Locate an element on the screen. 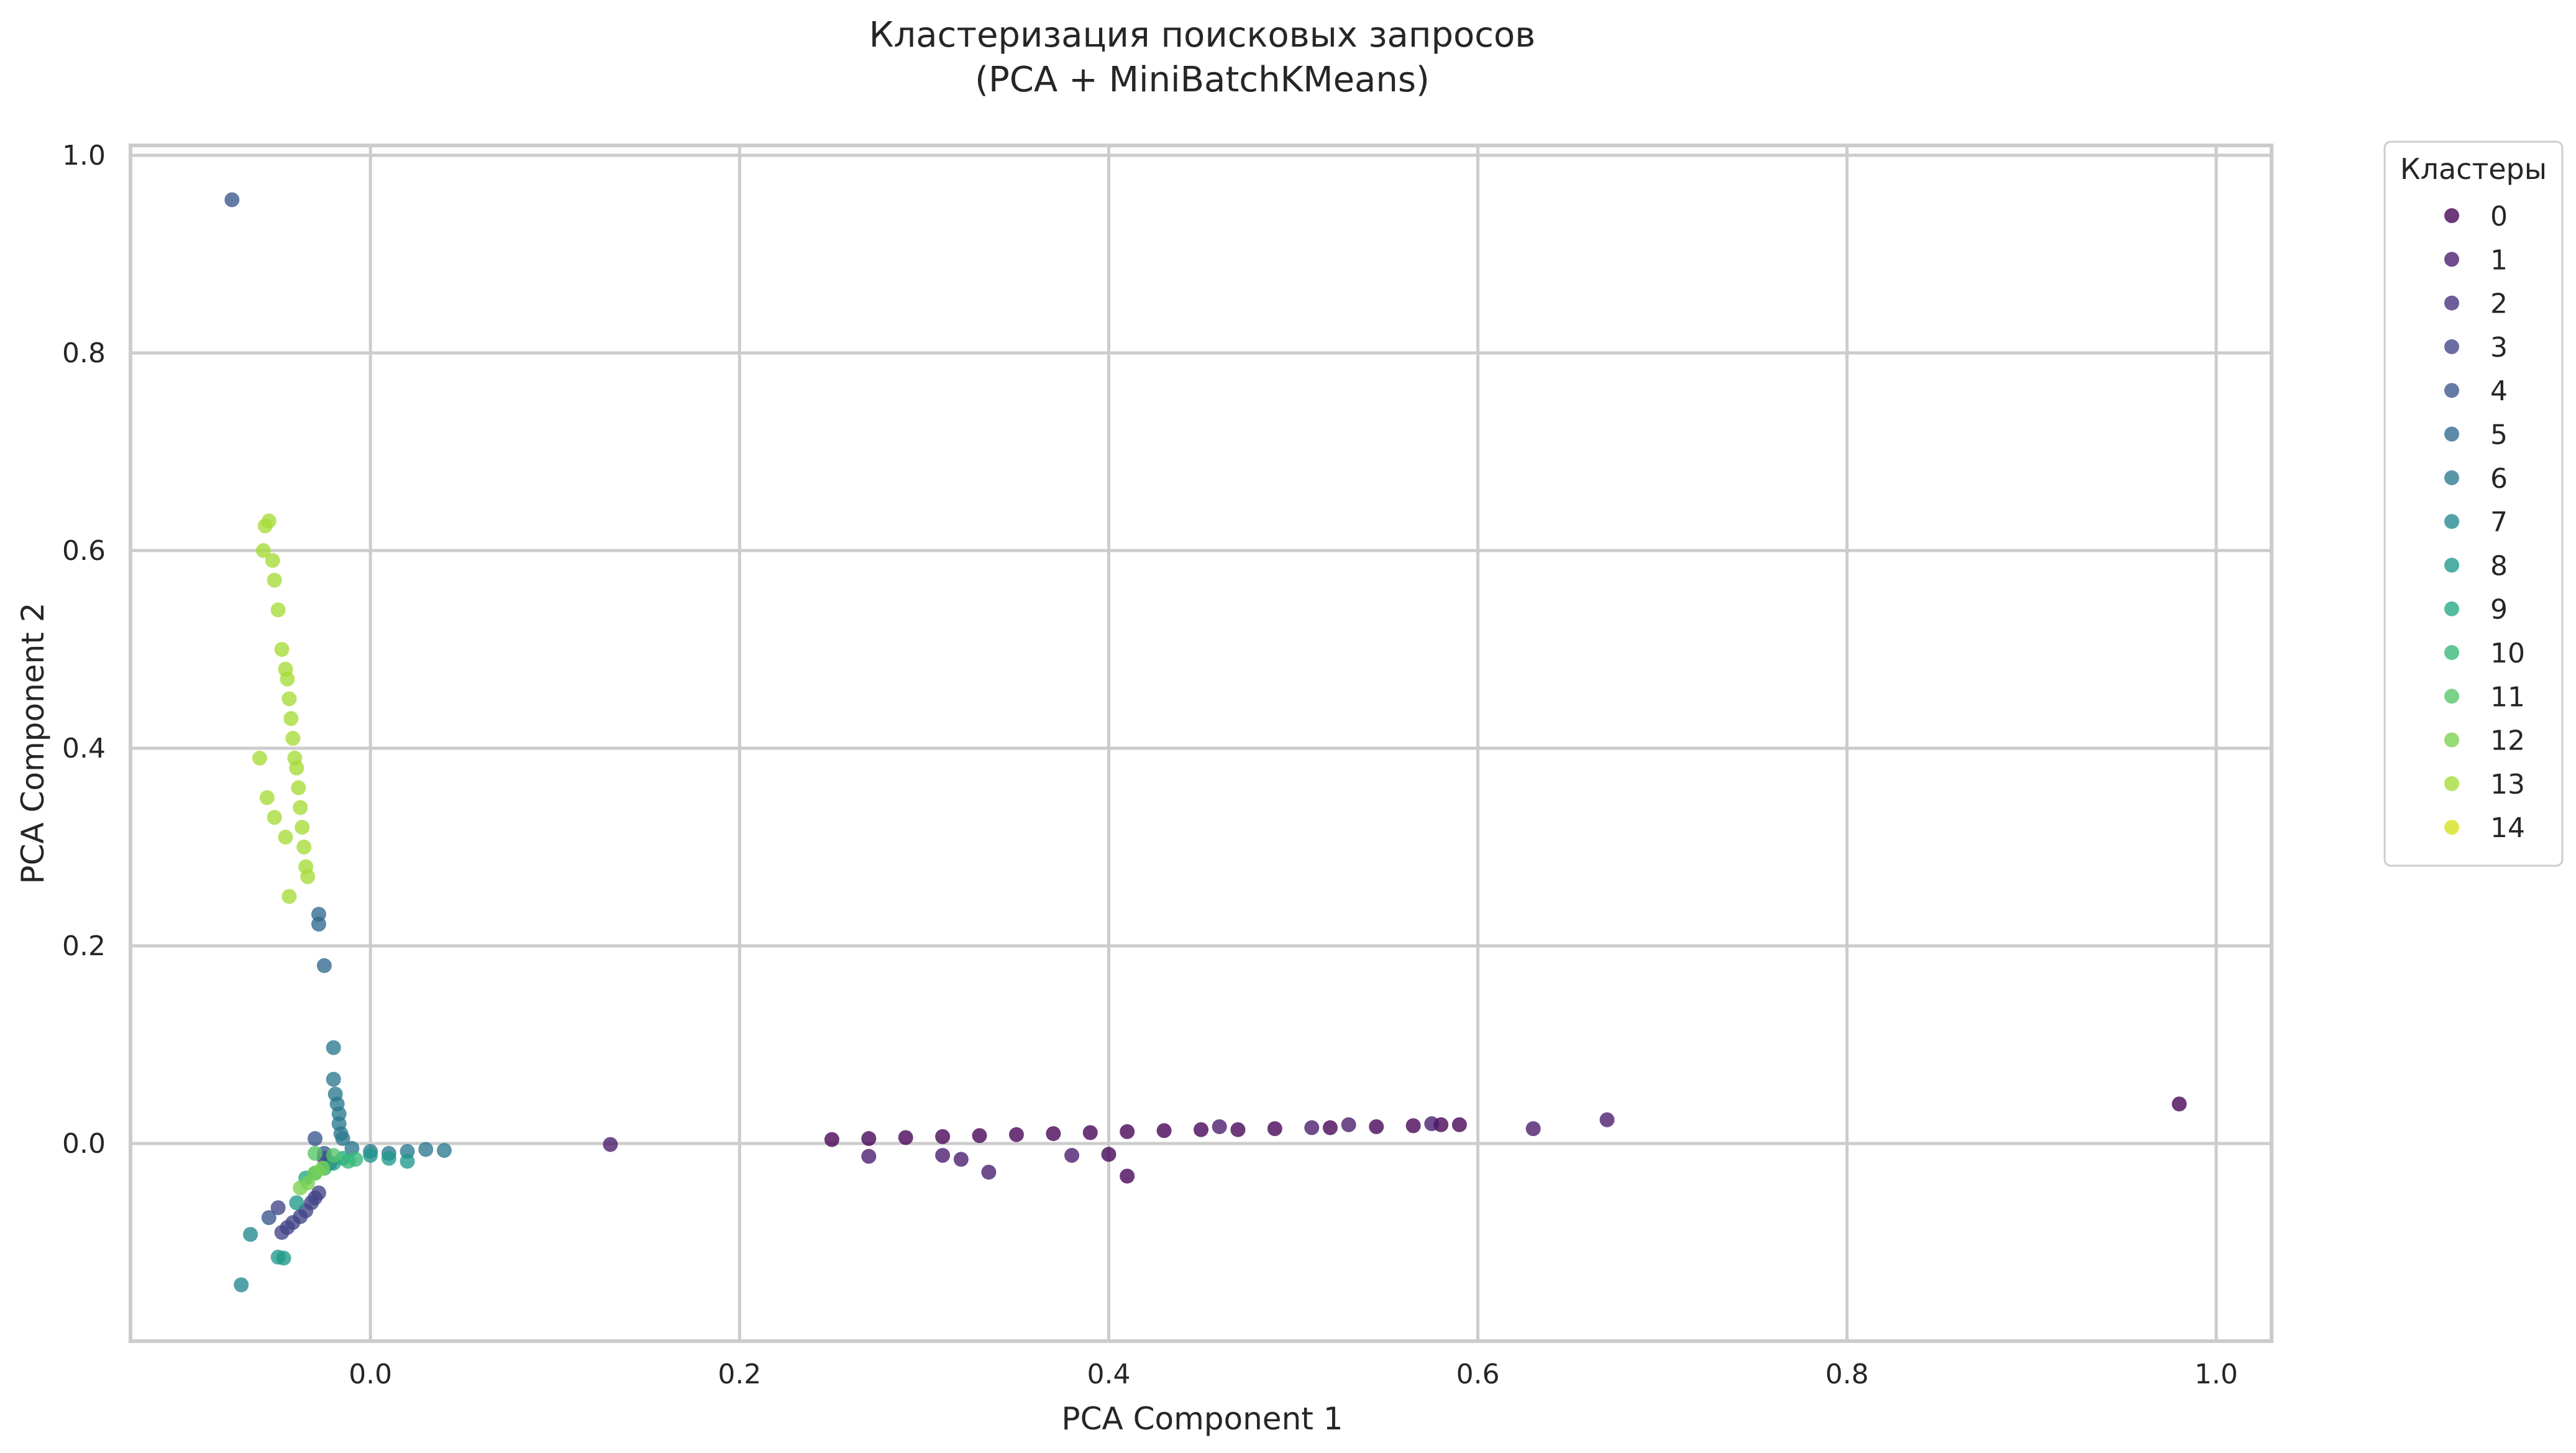 The height and width of the screenshot is (1453, 2576). legend-box is located at coordinates (2473, 504).